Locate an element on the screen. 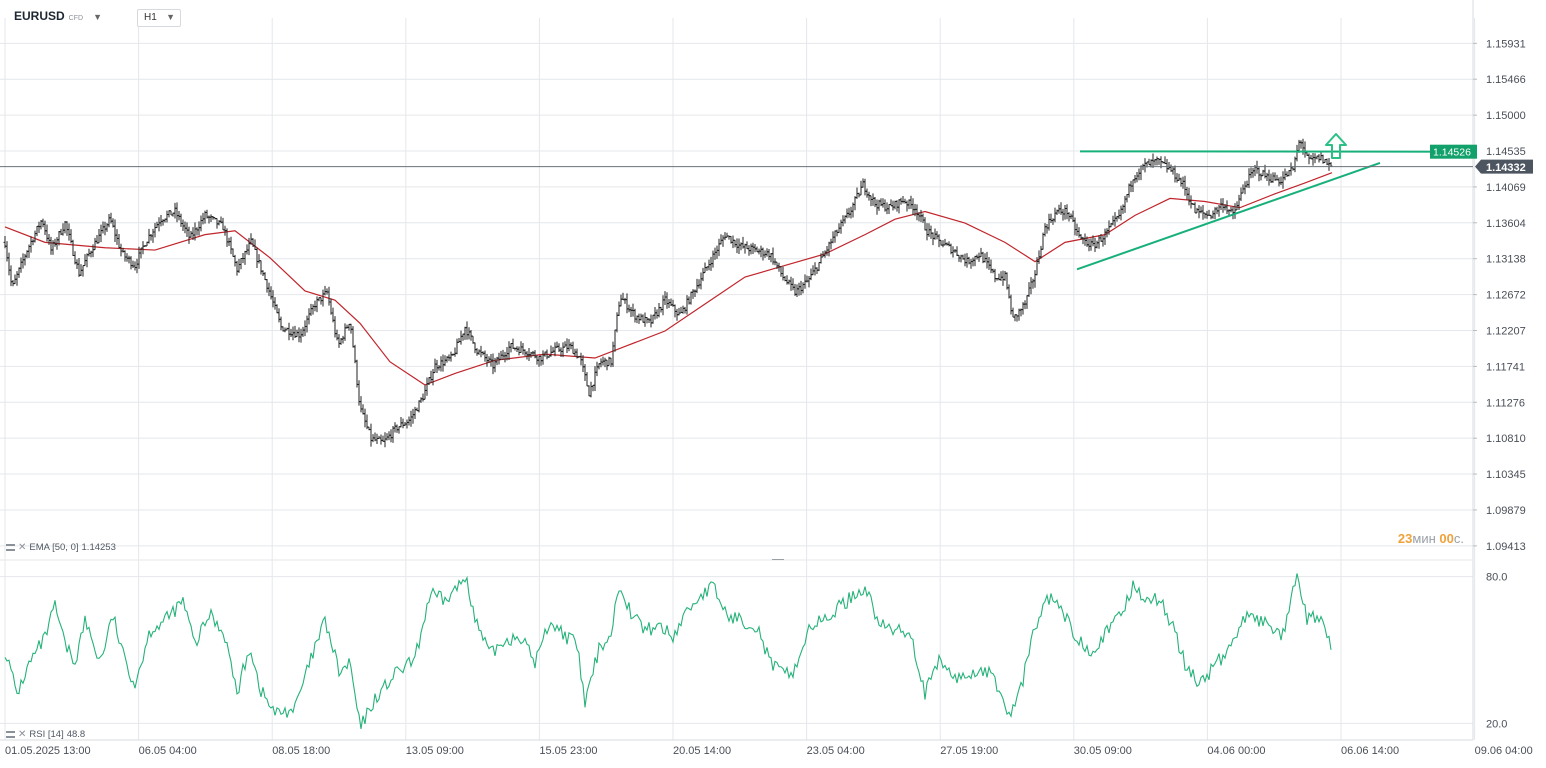 This screenshot has height=768, width=1546. symbol-type: CFD is located at coordinates (76, 18).